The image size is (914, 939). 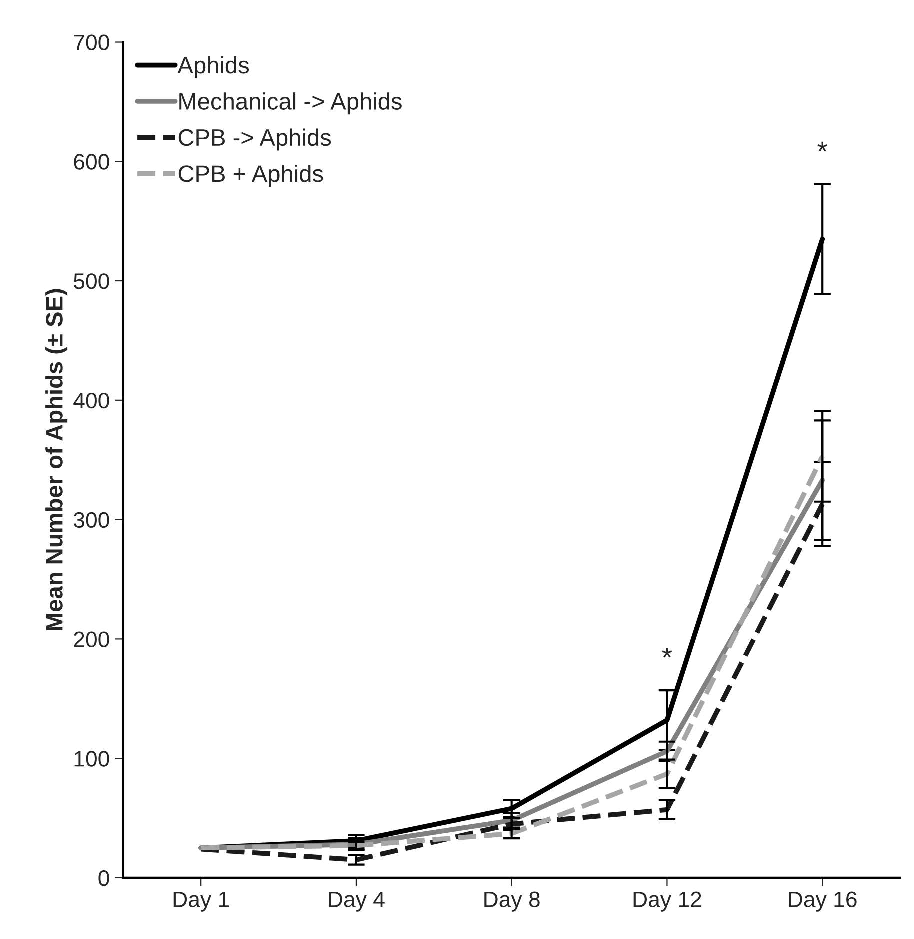 I want to click on legend-label: CPB + Aphids, so click(x=251, y=175).